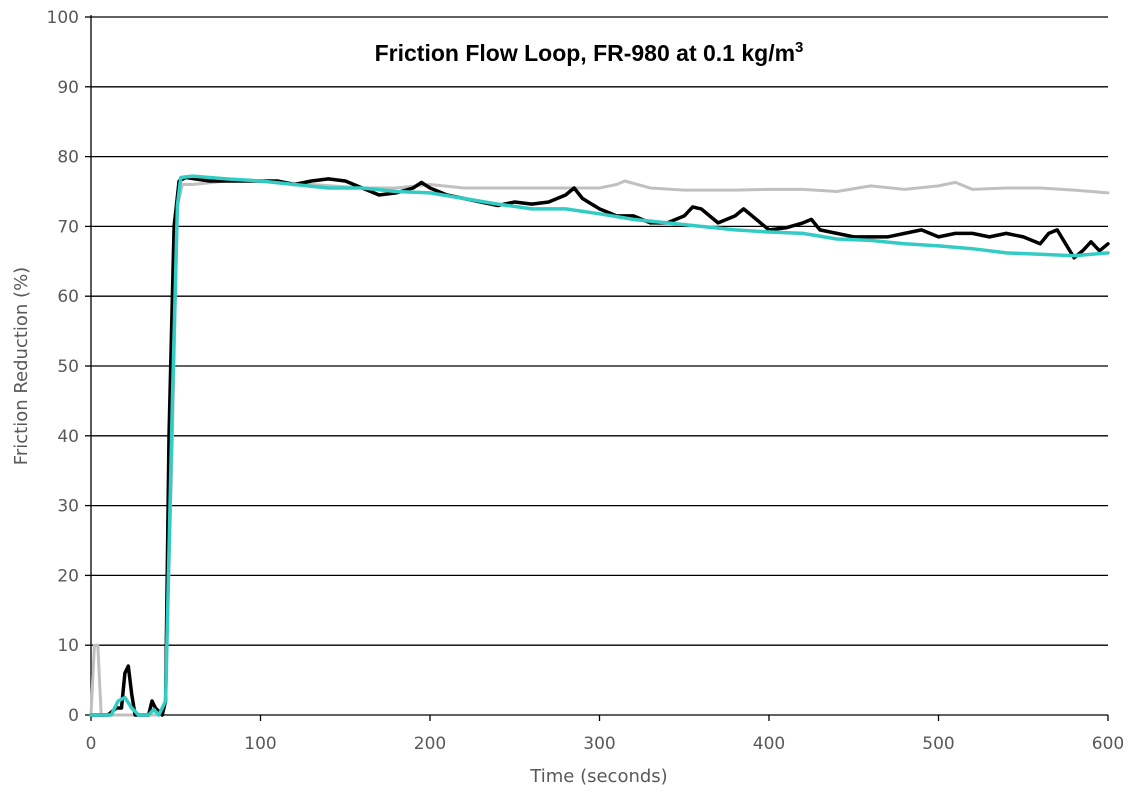 The image size is (1143, 799). What do you see at coordinates (91, 744) in the screenshot?
I see `x-tick-label: 0` at bounding box center [91, 744].